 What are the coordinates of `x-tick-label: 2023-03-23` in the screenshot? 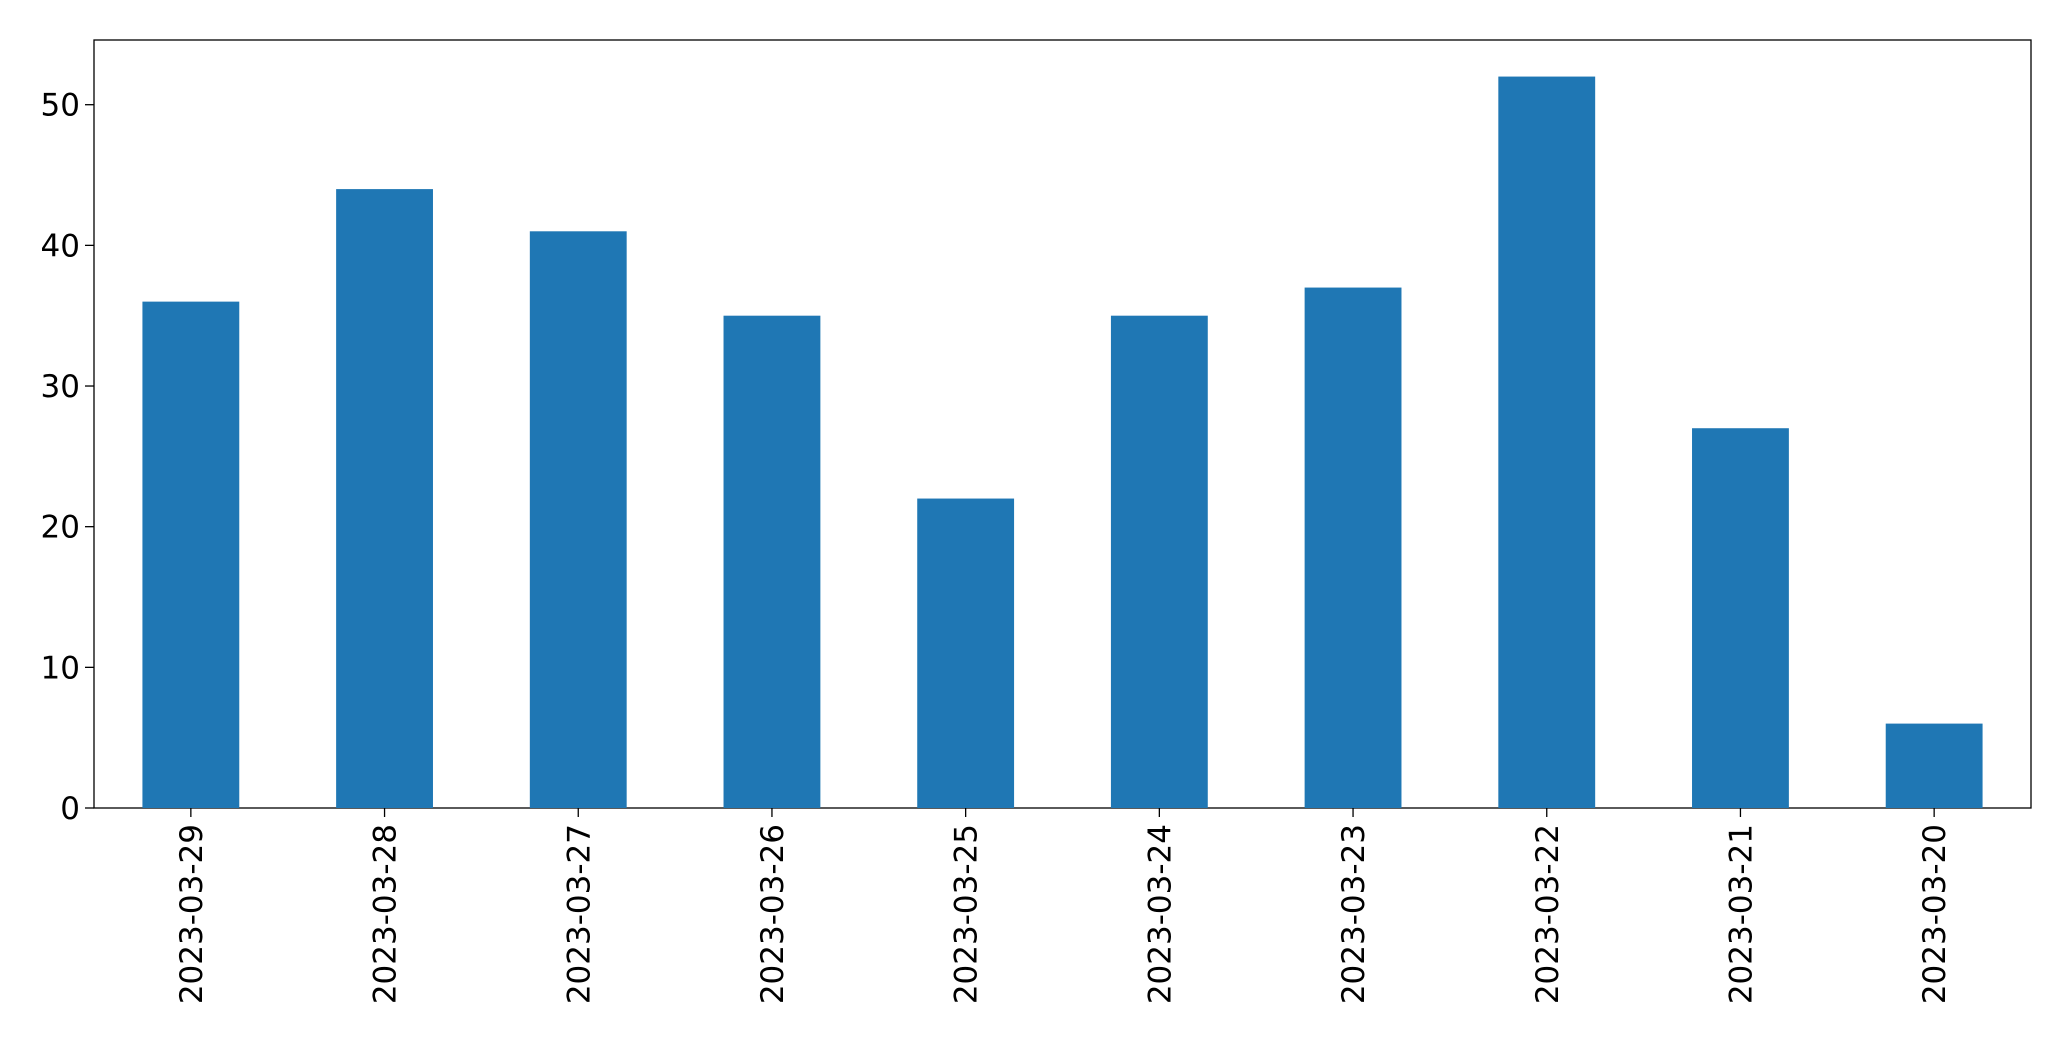 It's located at (1354, 914).